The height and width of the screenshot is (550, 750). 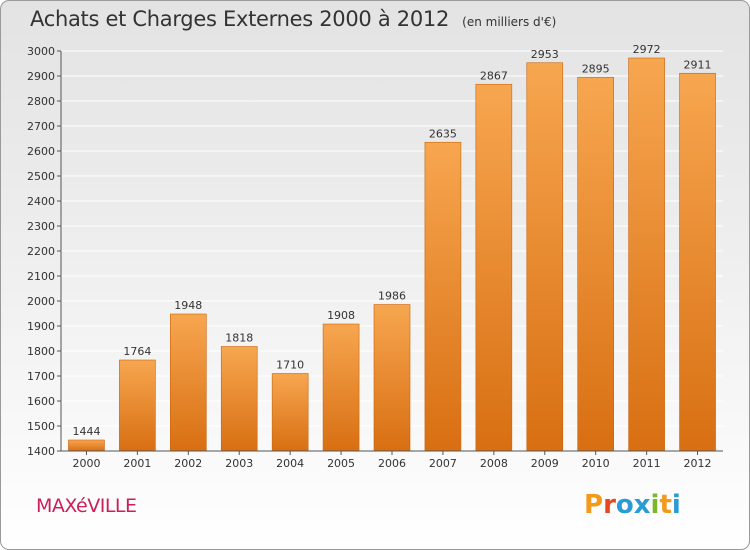 I want to click on y-tick-label: 2500, so click(x=41, y=176).